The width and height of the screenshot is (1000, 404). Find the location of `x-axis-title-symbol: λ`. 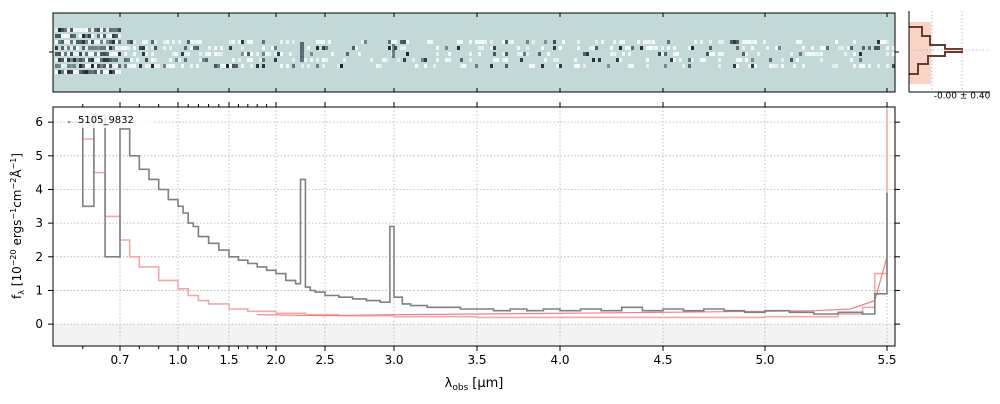

x-axis-title-symbol: λ is located at coordinates (449, 383).